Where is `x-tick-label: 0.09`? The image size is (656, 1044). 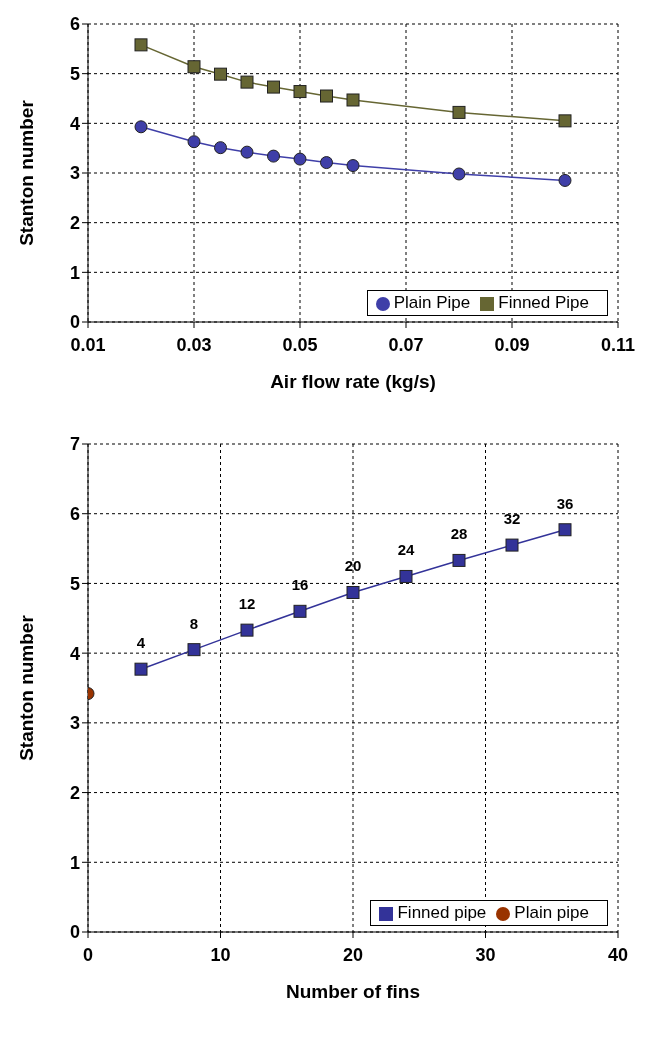
x-tick-label: 0.09 is located at coordinates (512, 344).